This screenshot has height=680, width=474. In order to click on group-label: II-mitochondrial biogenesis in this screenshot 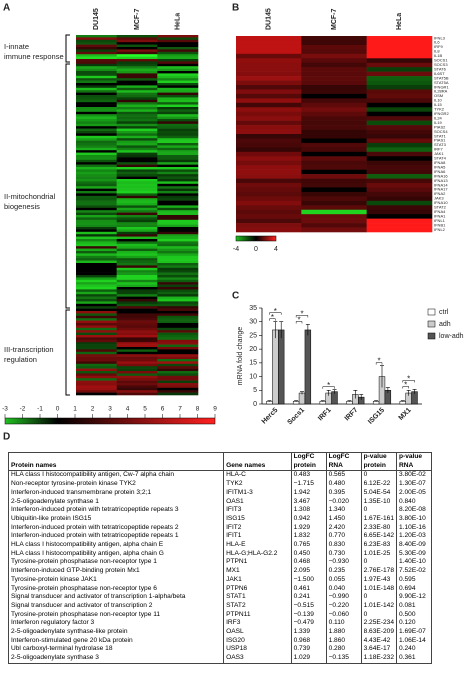, I will do `click(30, 201)`.